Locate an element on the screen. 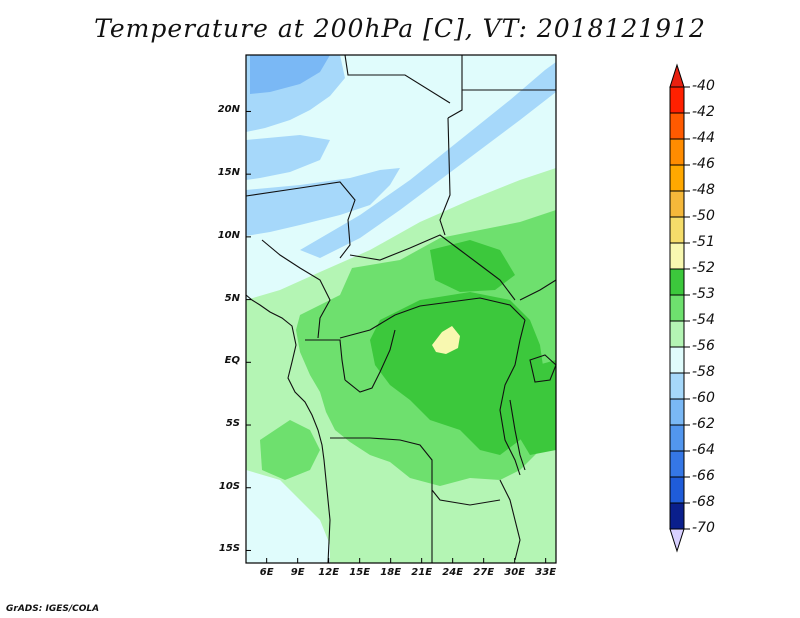 This screenshot has width=800, height=618. field-green-southwest is located at coordinates (290, 450).